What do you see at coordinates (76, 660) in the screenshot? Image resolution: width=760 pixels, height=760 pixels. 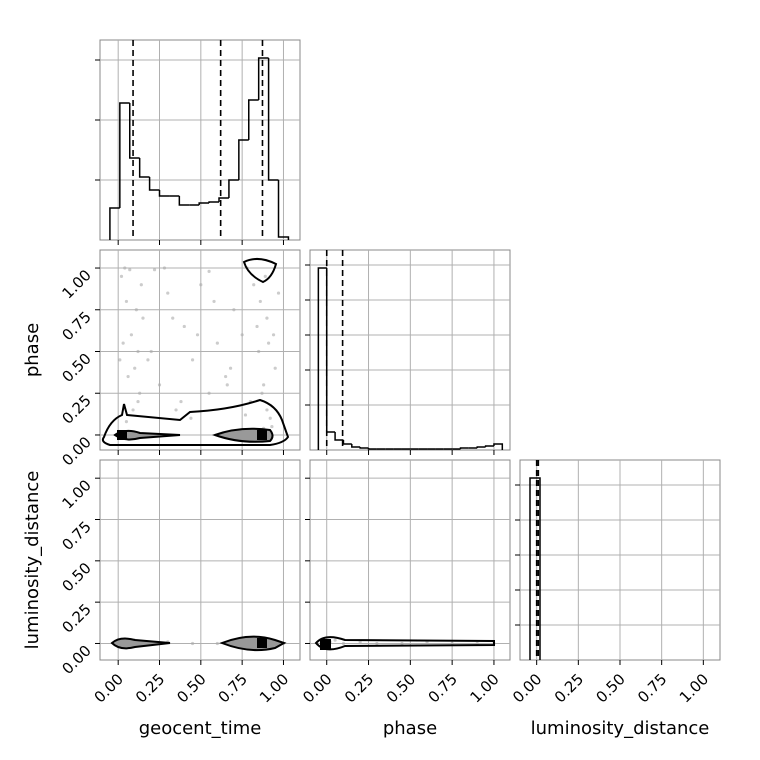 I see `y-tick-label: 0.00` at bounding box center [76, 660].